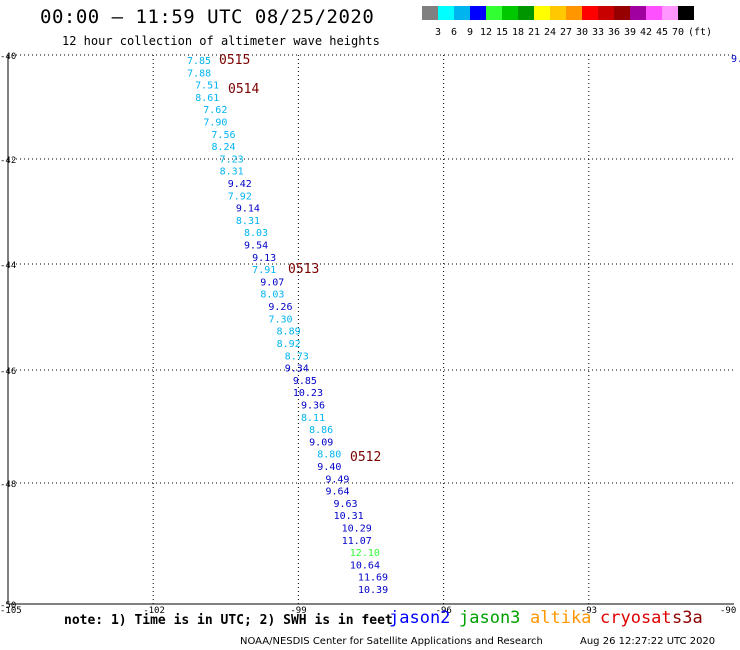 The height and width of the screenshot is (650, 740). Describe the element at coordinates (566, 32) in the screenshot. I see `color-scale-label: 27` at that location.